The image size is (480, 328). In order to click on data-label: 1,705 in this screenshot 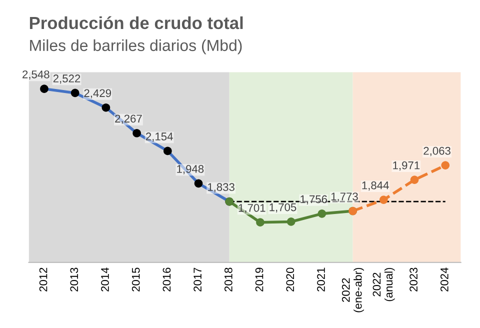, I will do `click(283, 207)`.